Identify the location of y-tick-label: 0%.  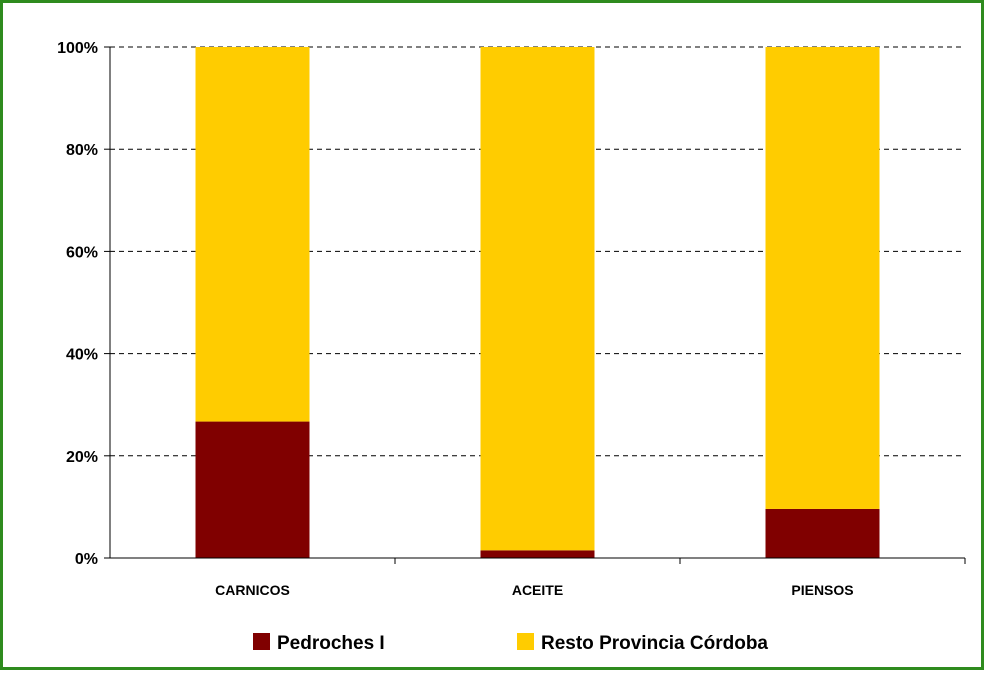
(86, 559).